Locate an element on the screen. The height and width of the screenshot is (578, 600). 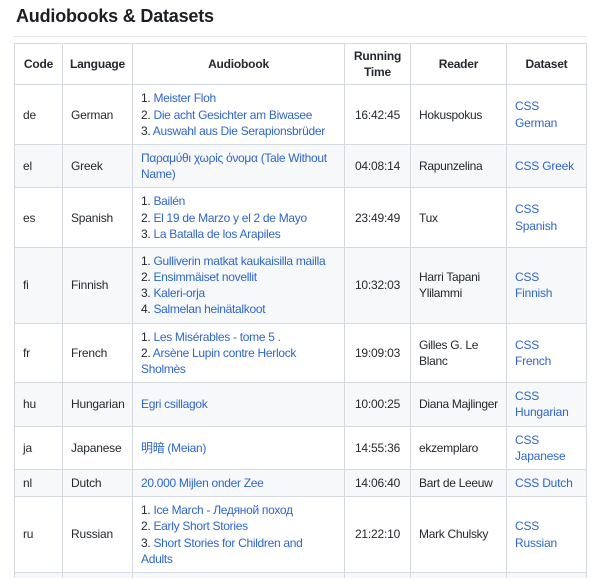
header-cell-language: Language is located at coordinates (97, 64).